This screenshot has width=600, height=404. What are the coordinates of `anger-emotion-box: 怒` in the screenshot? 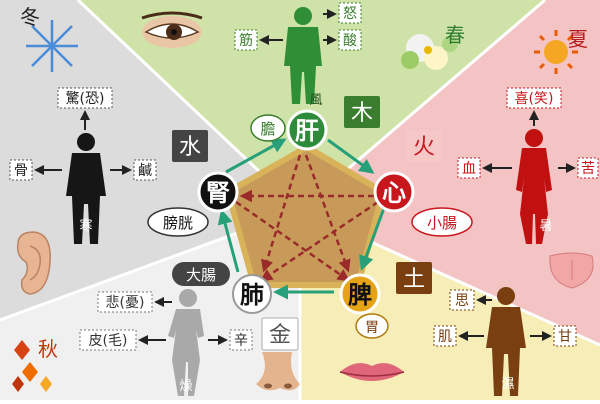 It's located at (342, 13).